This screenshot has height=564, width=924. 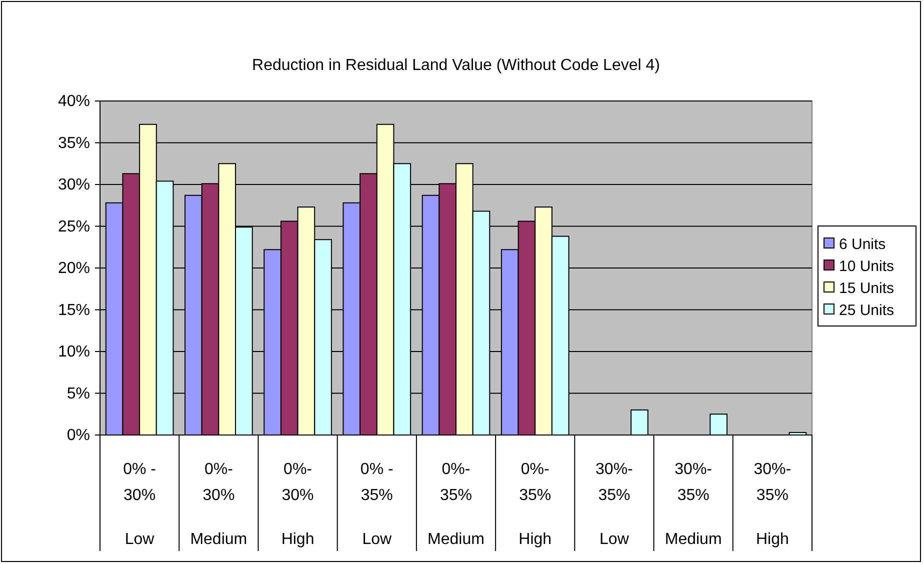 I want to click on y-tick-label: 0%, so click(x=78, y=435).